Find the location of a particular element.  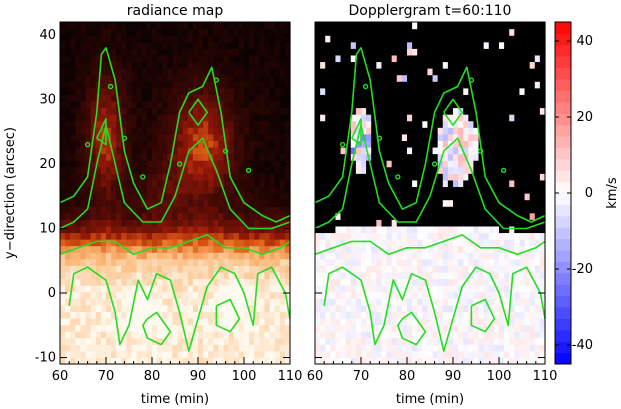

colorbar-tick-label: -20 is located at coordinates (582, 269).